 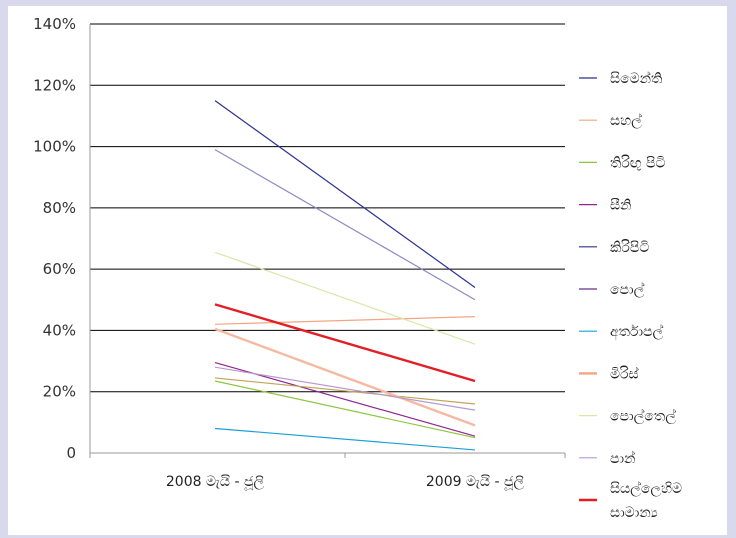 I want to click on y-tick-label: 20%, so click(x=59, y=392).